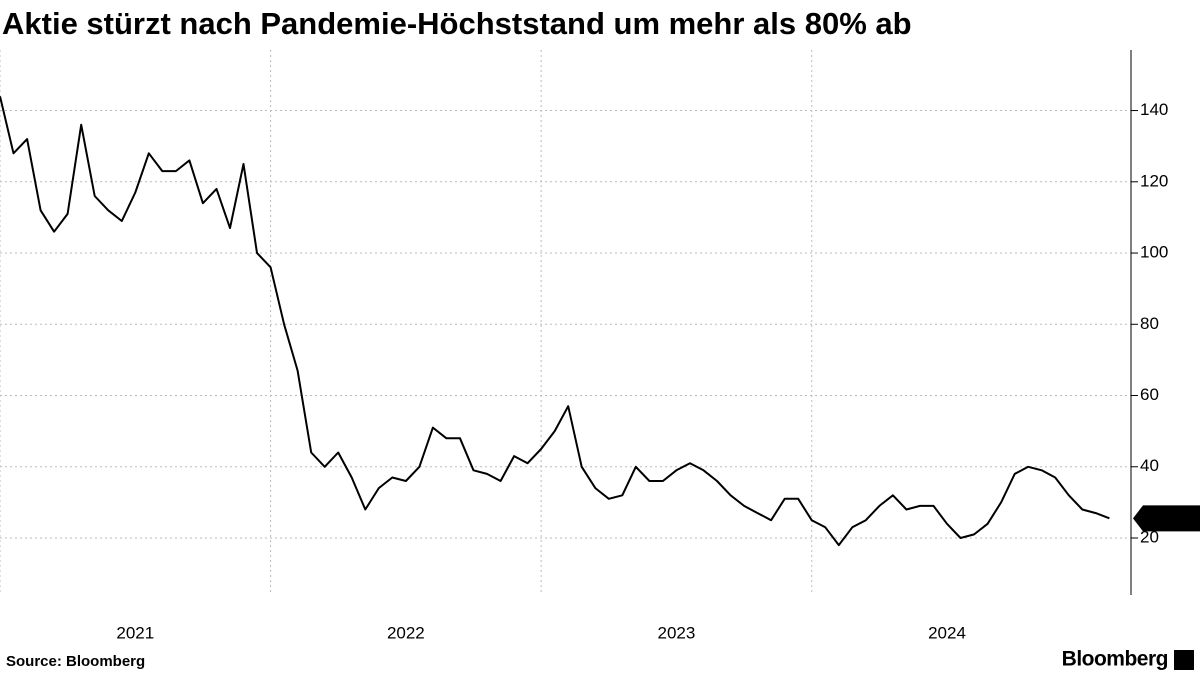 The height and width of the screenshot is (675, 1200). I want to click on y-tick-label: 60, so click(1149, 394).